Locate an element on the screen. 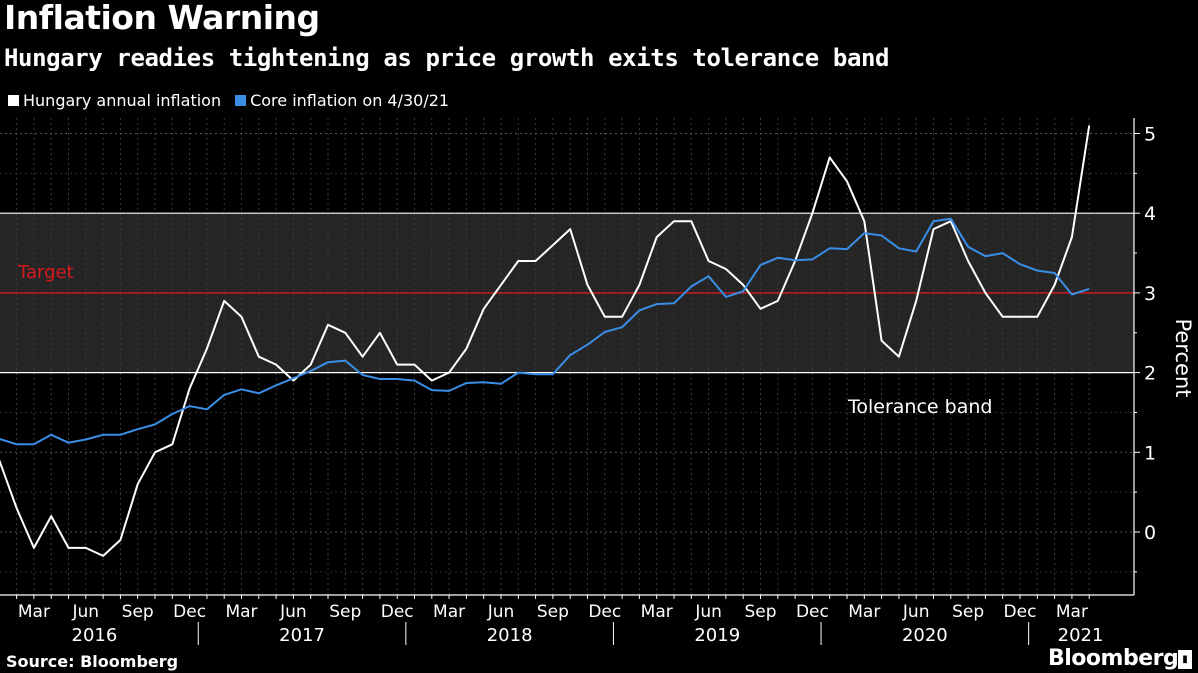  chart-title: Inflation Warning is located at coordinates (162, 18).